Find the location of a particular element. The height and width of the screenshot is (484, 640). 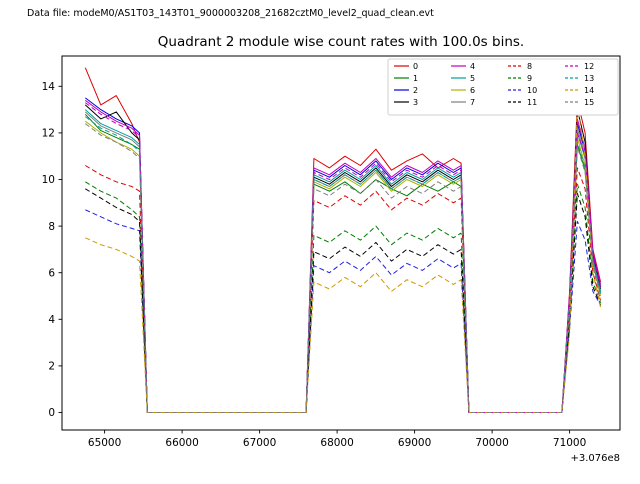

y-tick-label: 0 is located at coordinates (51, 413).